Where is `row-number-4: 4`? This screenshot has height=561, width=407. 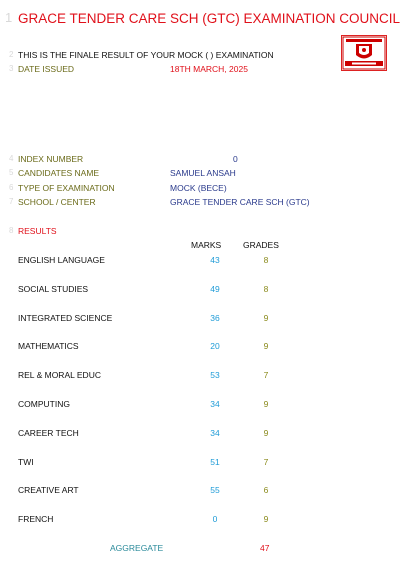
row-number-4: 4 is located at coordinates (11, 158).